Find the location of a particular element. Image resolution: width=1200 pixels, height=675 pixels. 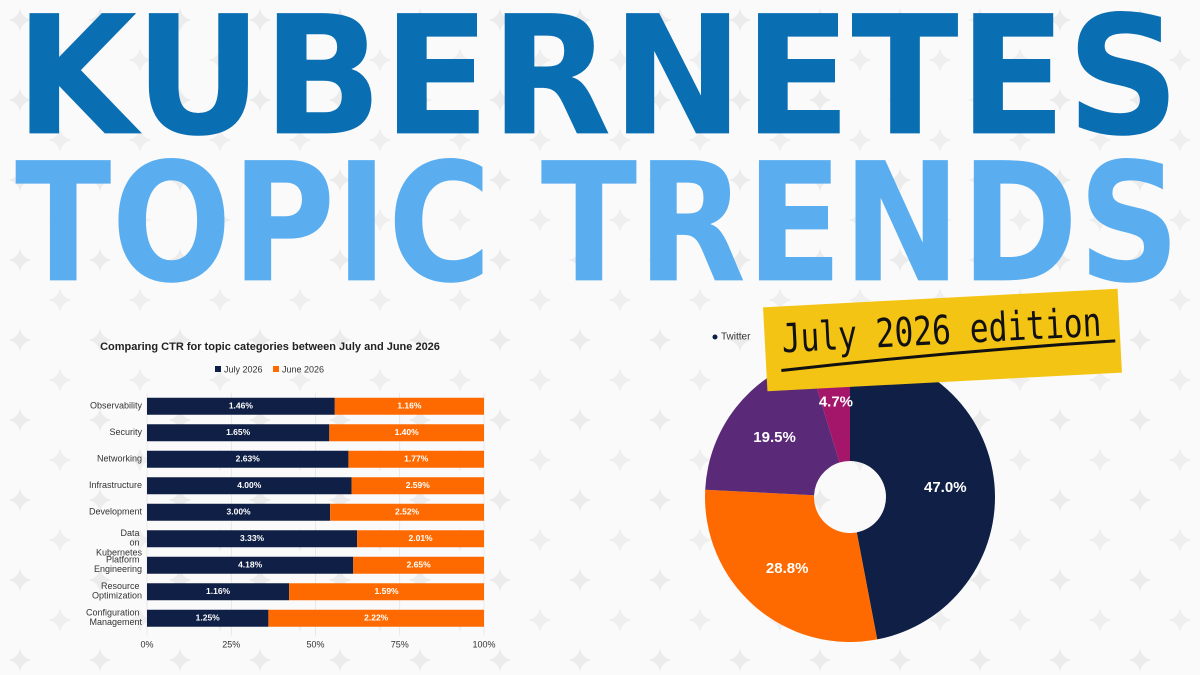

data-label: 1.46% is located at coordinates (241, 406).